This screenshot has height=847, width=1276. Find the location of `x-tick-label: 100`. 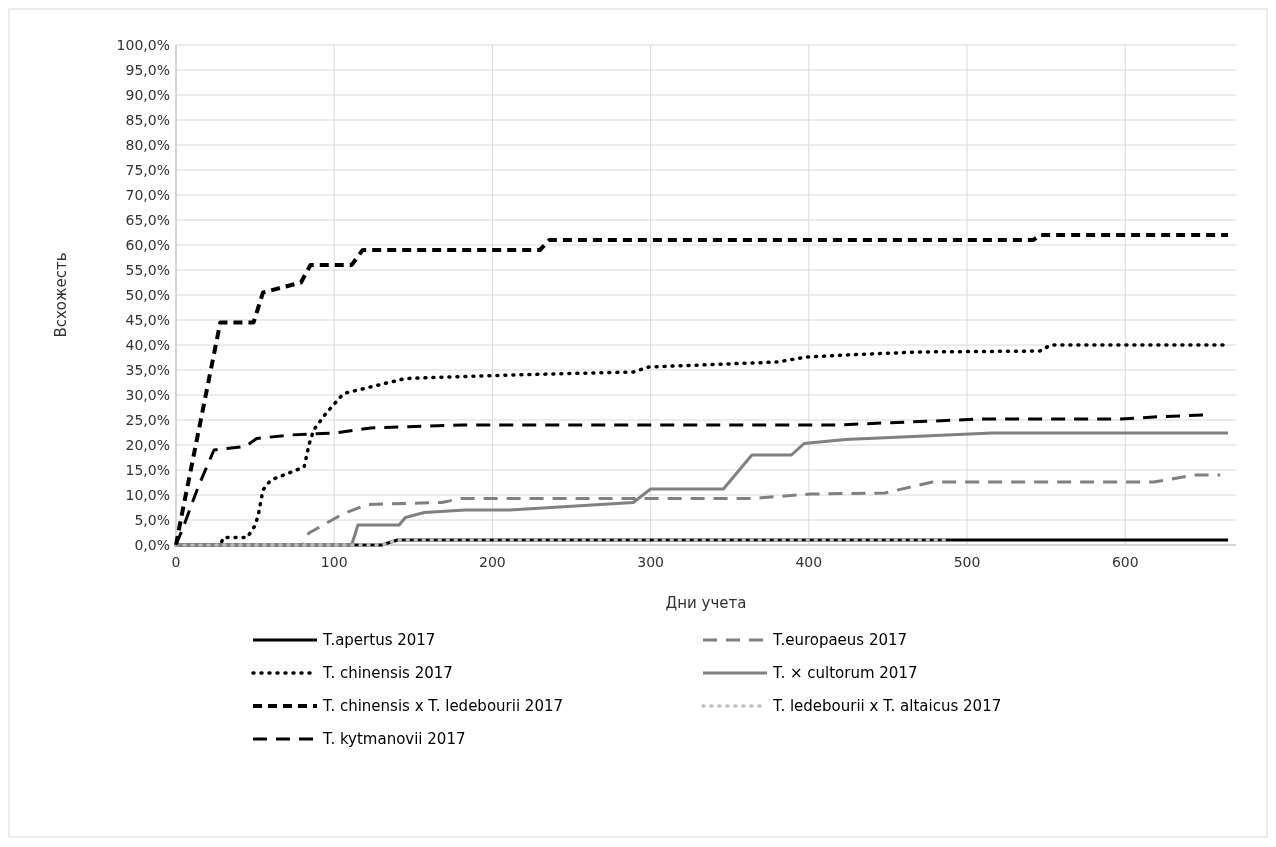

x-tick-label: 100 is located at coordinates (334, 562).